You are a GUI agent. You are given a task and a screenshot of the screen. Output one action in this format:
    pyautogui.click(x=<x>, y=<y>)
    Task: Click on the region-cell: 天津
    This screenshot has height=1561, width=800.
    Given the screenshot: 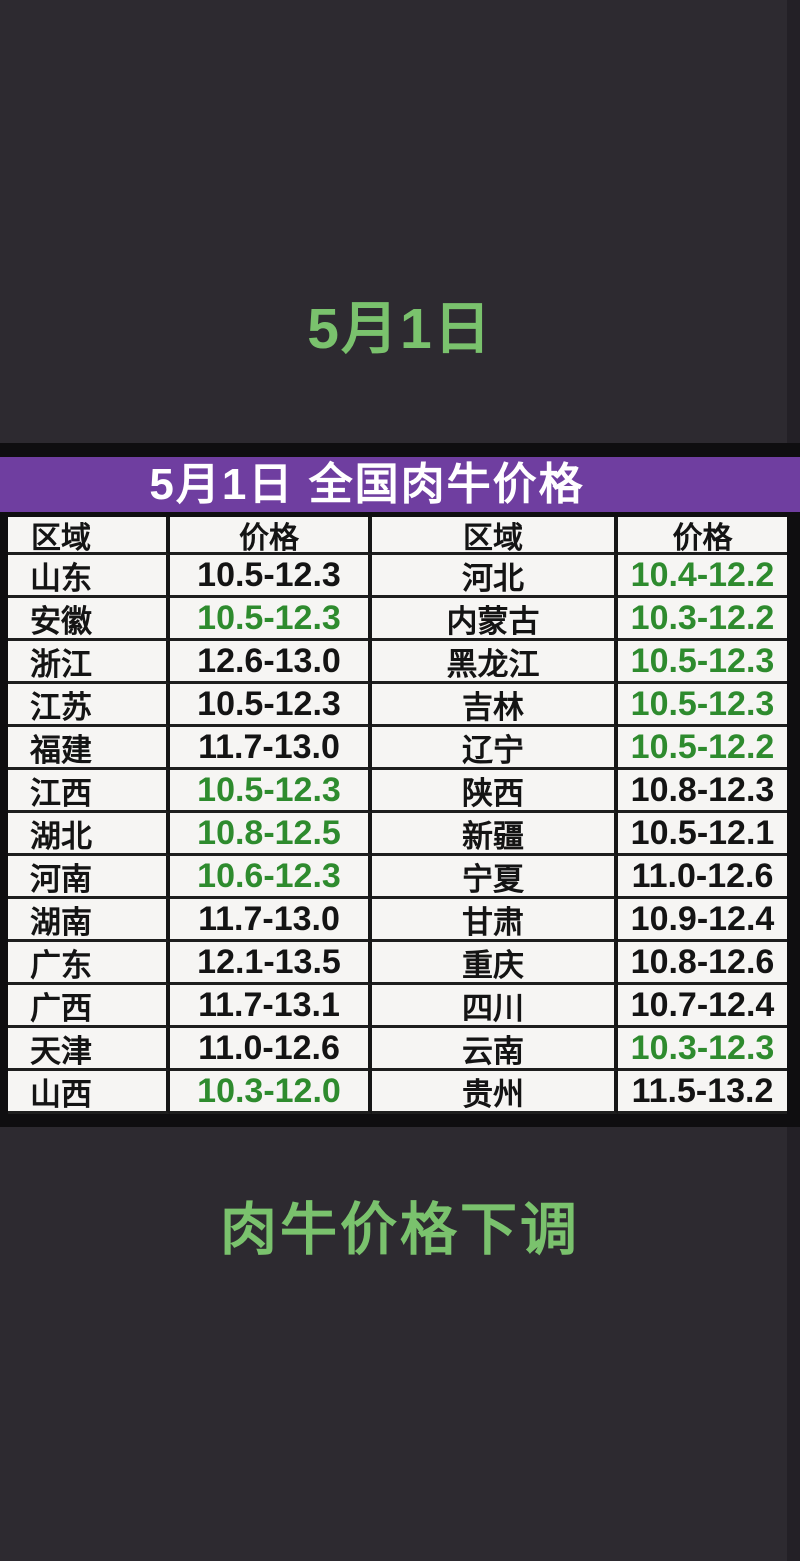 What is the action you would take?
    pyautogui.click(x=89, y=1049)
    